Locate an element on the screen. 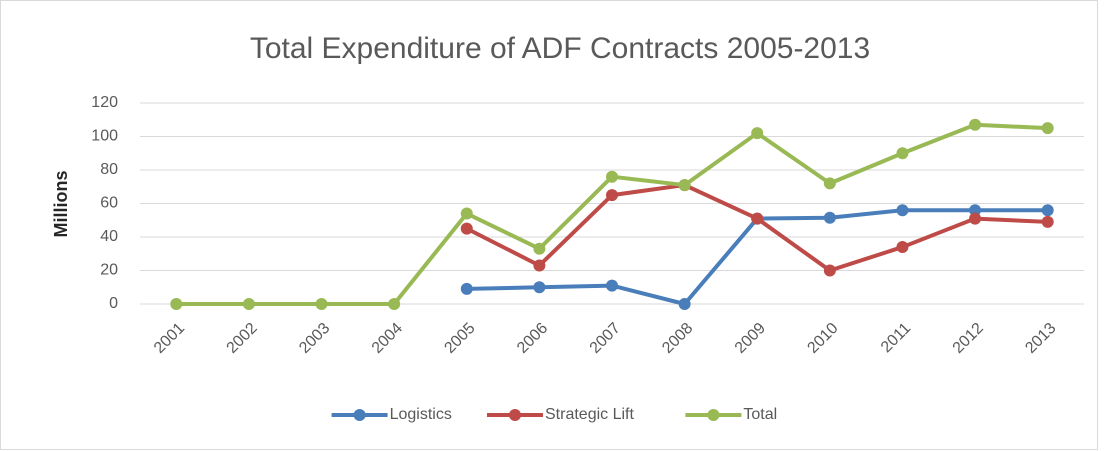  y-tick-label: 80 is located at coordinates (109, 169).